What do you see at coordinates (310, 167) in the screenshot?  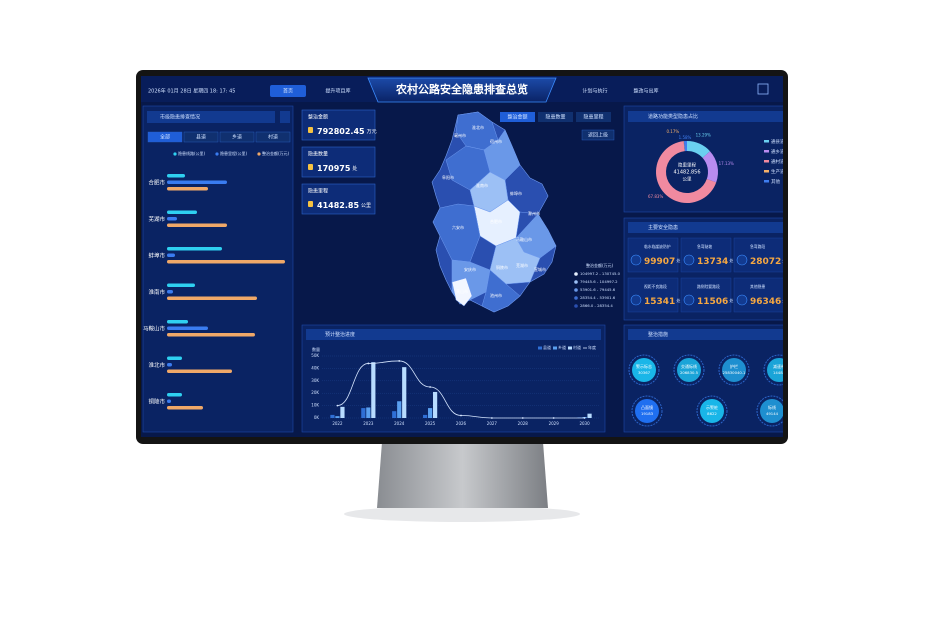 I see `stat-icon` at bounding box center [310, 167].